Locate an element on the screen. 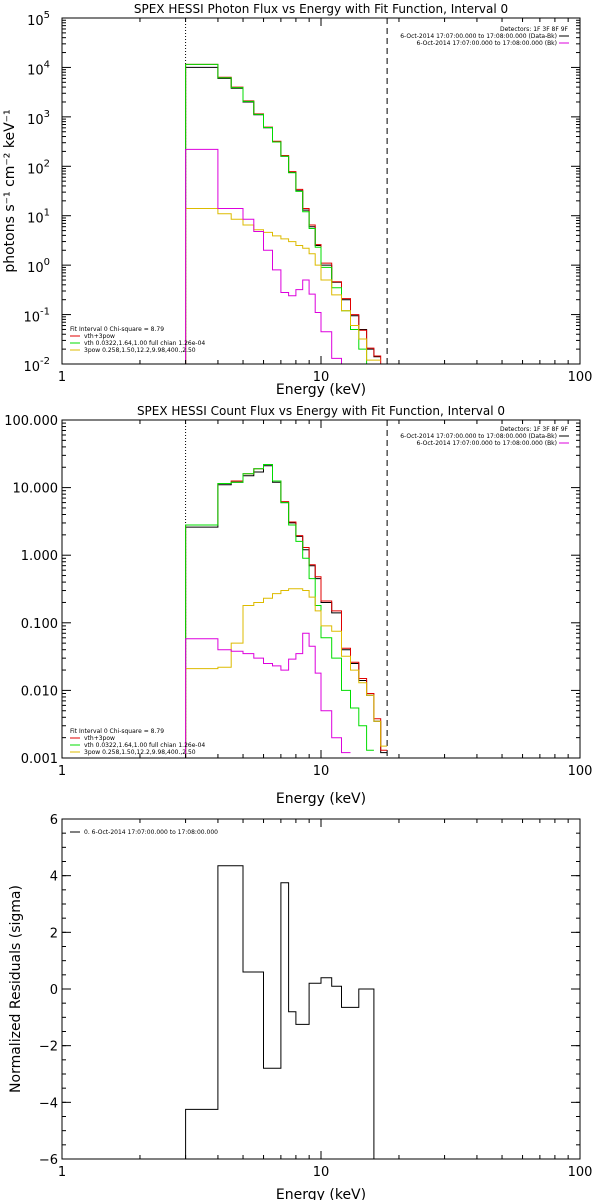 Image resolution: width=600 pixels, height=1200 pixels. photon-flux-series-background is located at coordinates (268, 256).